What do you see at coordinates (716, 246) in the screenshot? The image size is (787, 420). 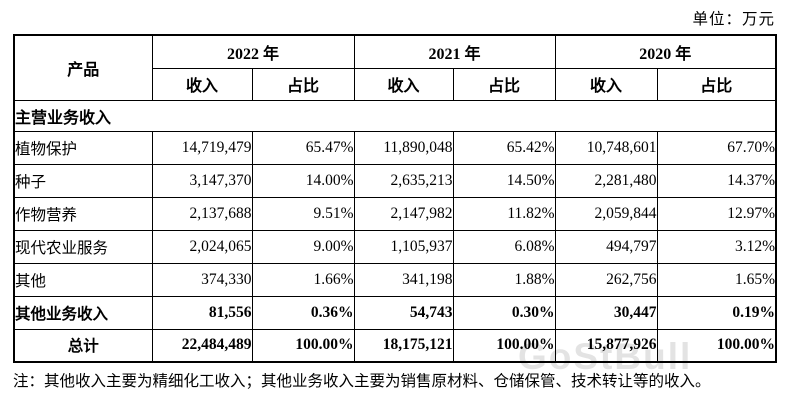 I see `share-cell: 3.12%` at bounding box center [716, 246].